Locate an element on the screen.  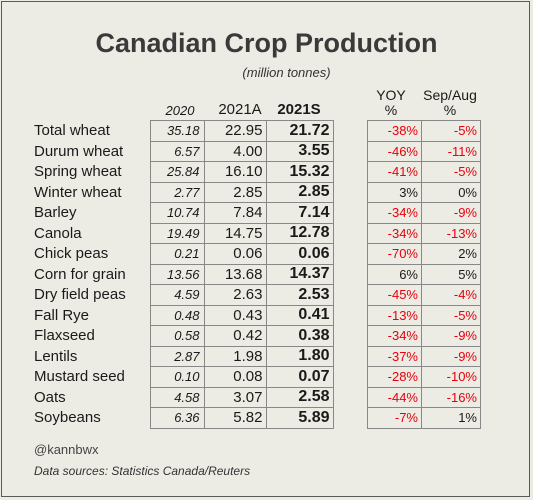
value-2021a: 0.42 is located at coordinates (235, 336).